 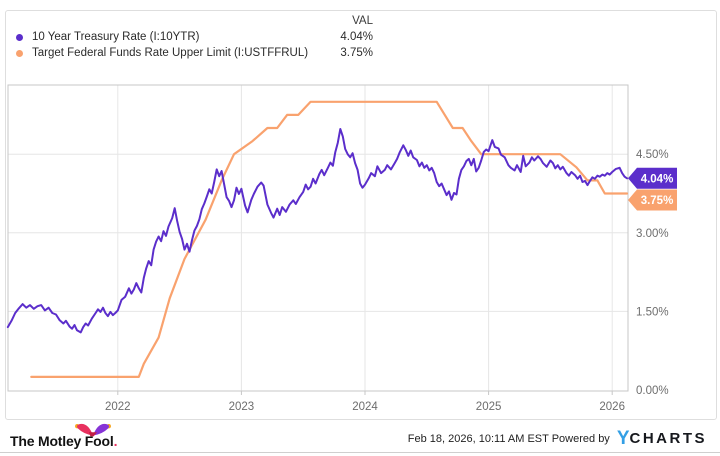 What do you see at coordinates (64, 441) in the screenshot?
I see `motley-fool-wordmark: The Motley Fool.` at bounding box center [64, 441].